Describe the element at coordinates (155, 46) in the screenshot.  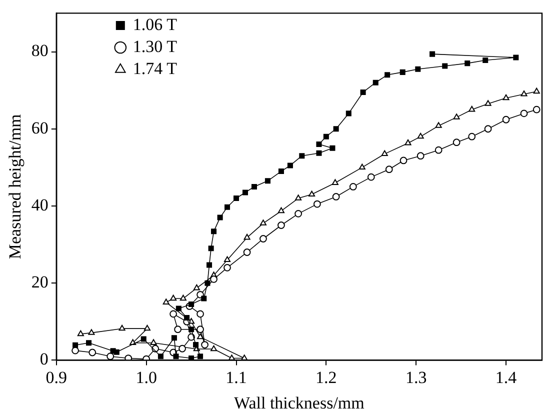
I see `legend-label: 1.30 T` at that location.